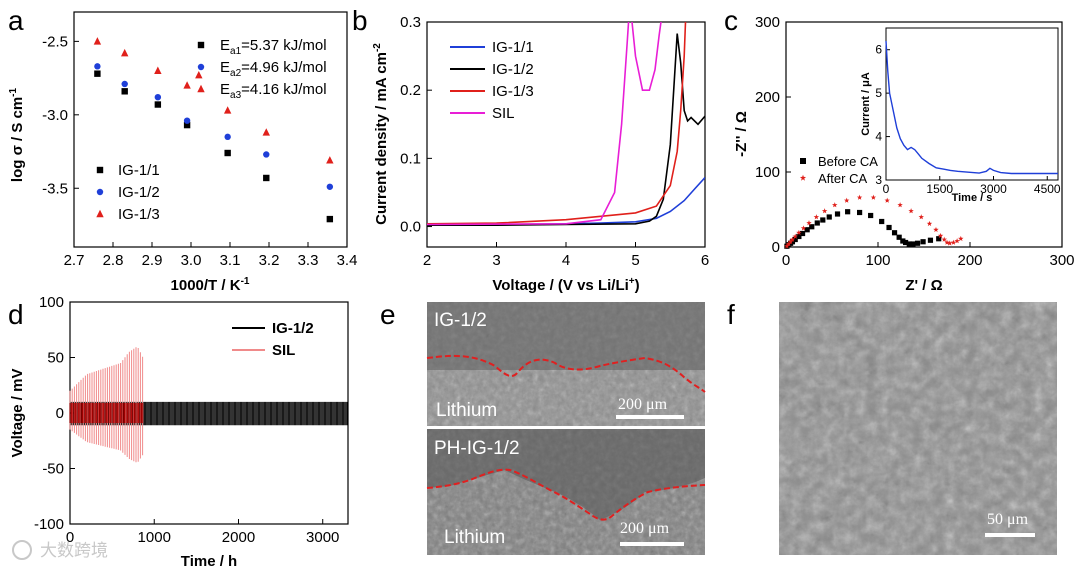 This screenshot has height=570, width=1080. I want to click on y-tick-label: 0.2, so click(410, 90).